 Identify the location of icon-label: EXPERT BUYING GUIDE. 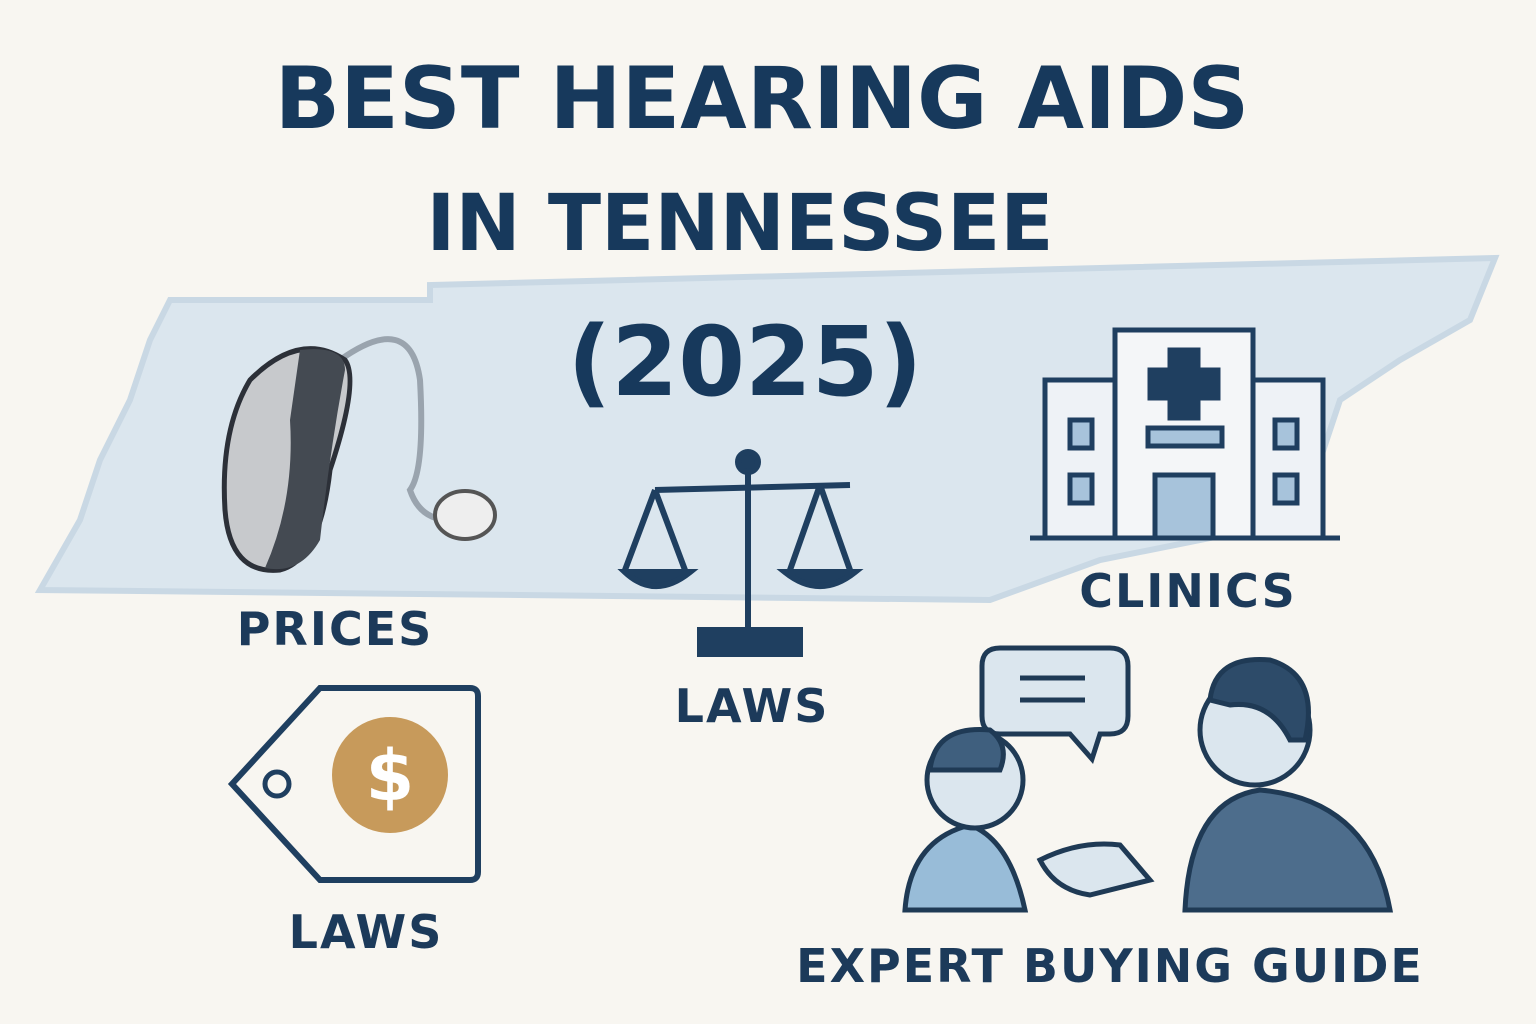
(1110, 966).